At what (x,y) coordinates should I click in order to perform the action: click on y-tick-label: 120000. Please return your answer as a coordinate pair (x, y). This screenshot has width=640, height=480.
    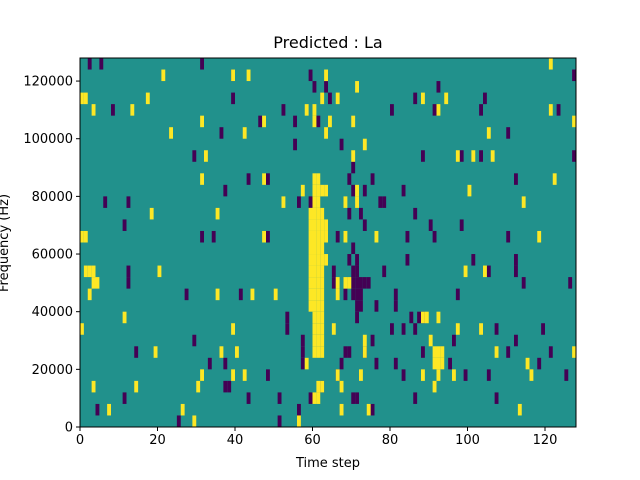
    Looking at the image, I should click on (48, 82).